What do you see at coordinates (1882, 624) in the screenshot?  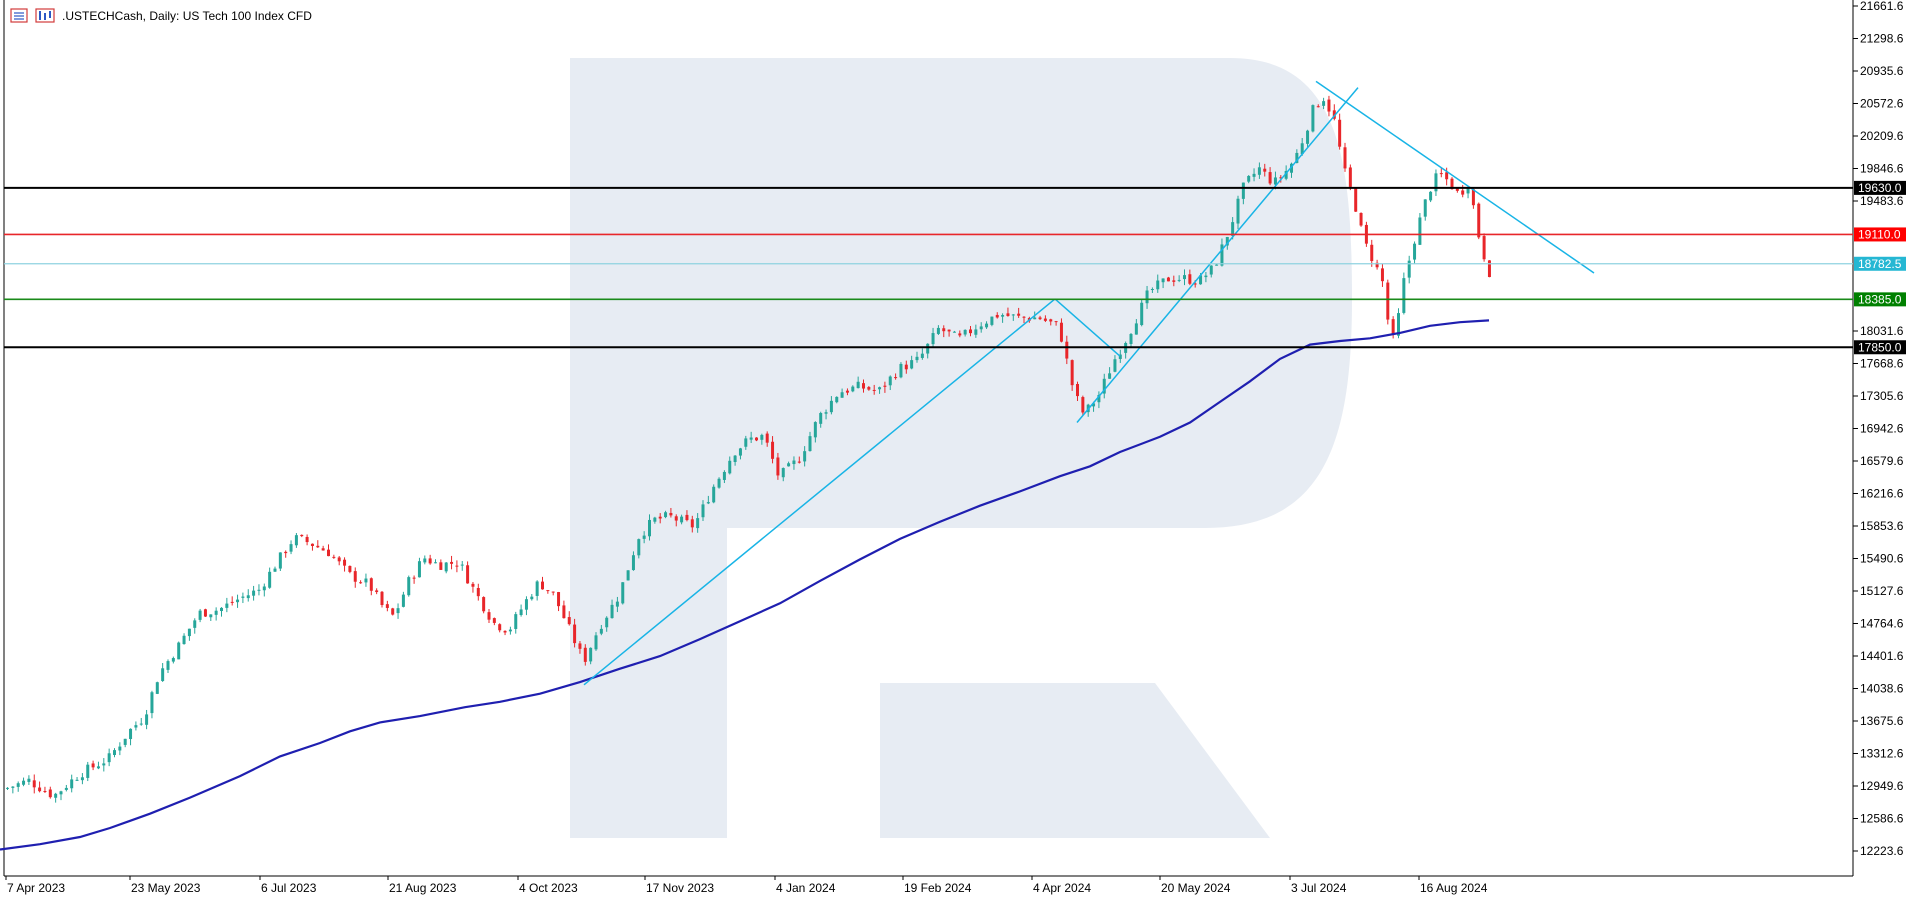 I see `y-tick-label: 14764.6` at bounding box center [1882, 624].